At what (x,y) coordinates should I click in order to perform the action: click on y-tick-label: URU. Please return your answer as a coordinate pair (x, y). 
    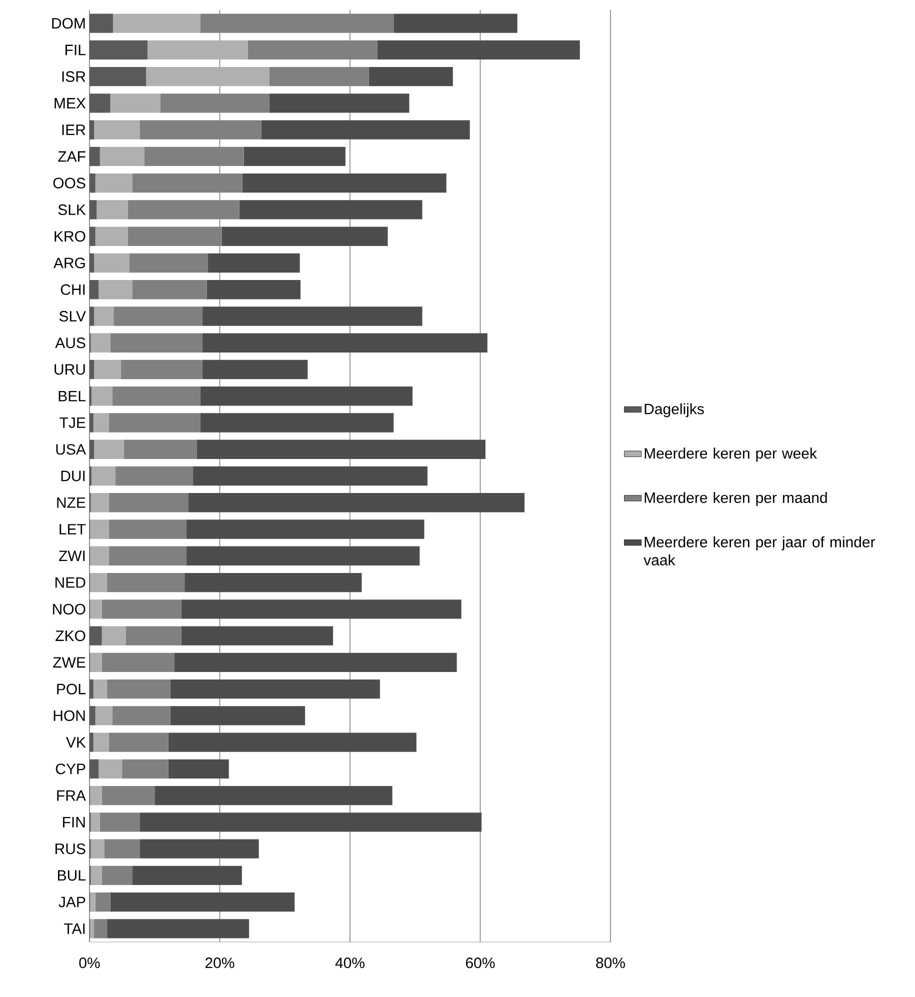
    Looking at the image, I should click on (69, 369).